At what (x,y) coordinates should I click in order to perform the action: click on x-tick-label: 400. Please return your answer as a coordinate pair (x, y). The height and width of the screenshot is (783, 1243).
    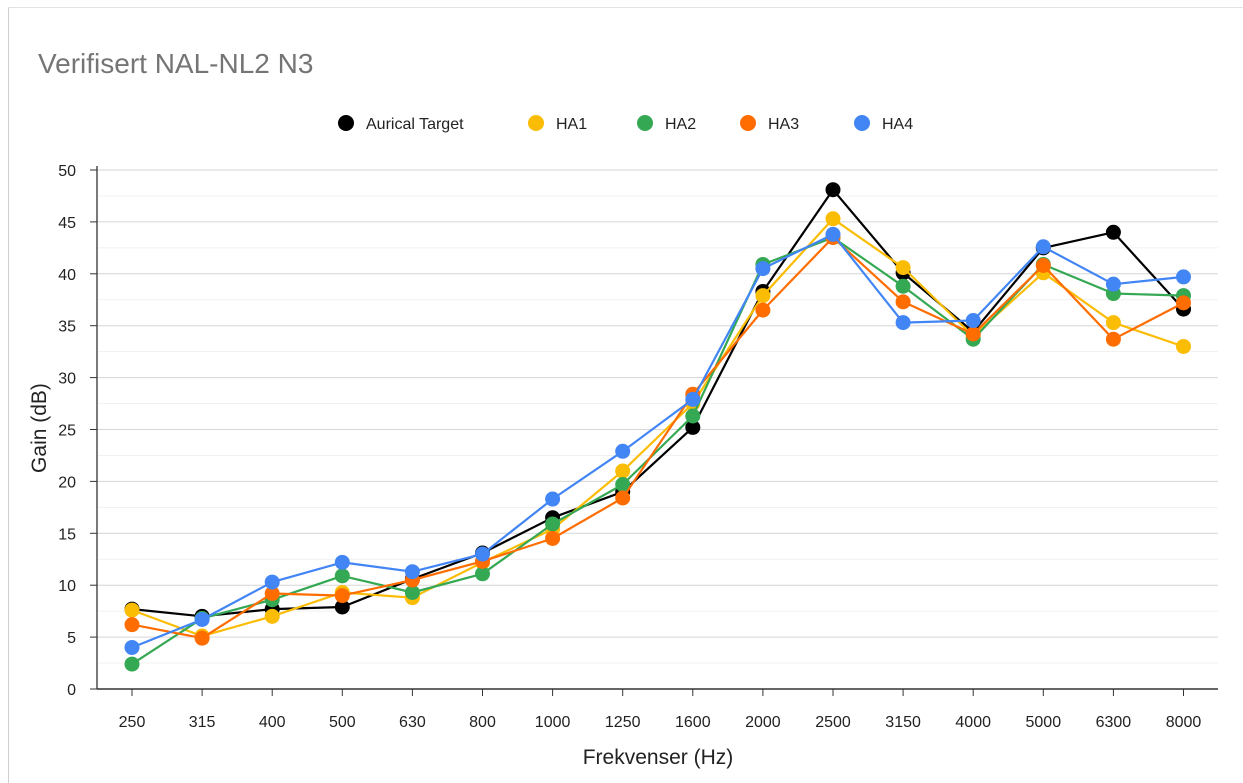
    Looking at the image, I should click on (272, 722).